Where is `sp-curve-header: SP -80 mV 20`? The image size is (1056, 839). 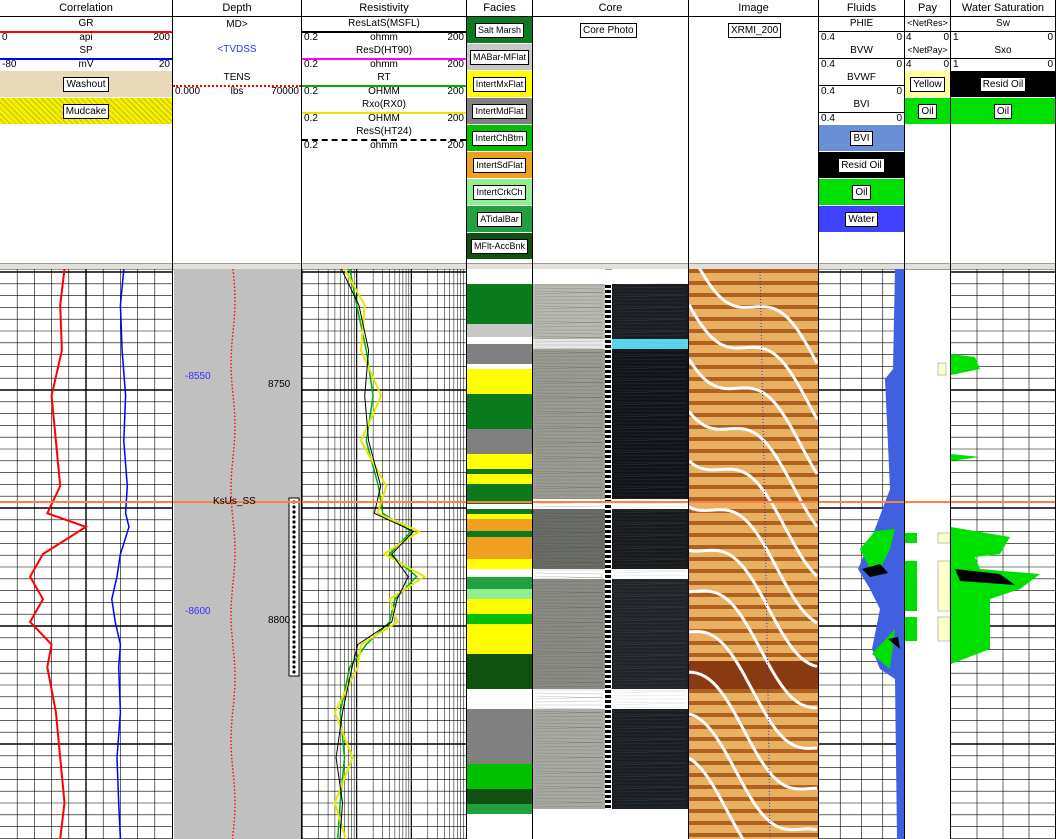 sp-curve-header: SP -80 mV 20 is located at coordinates (86, 57).